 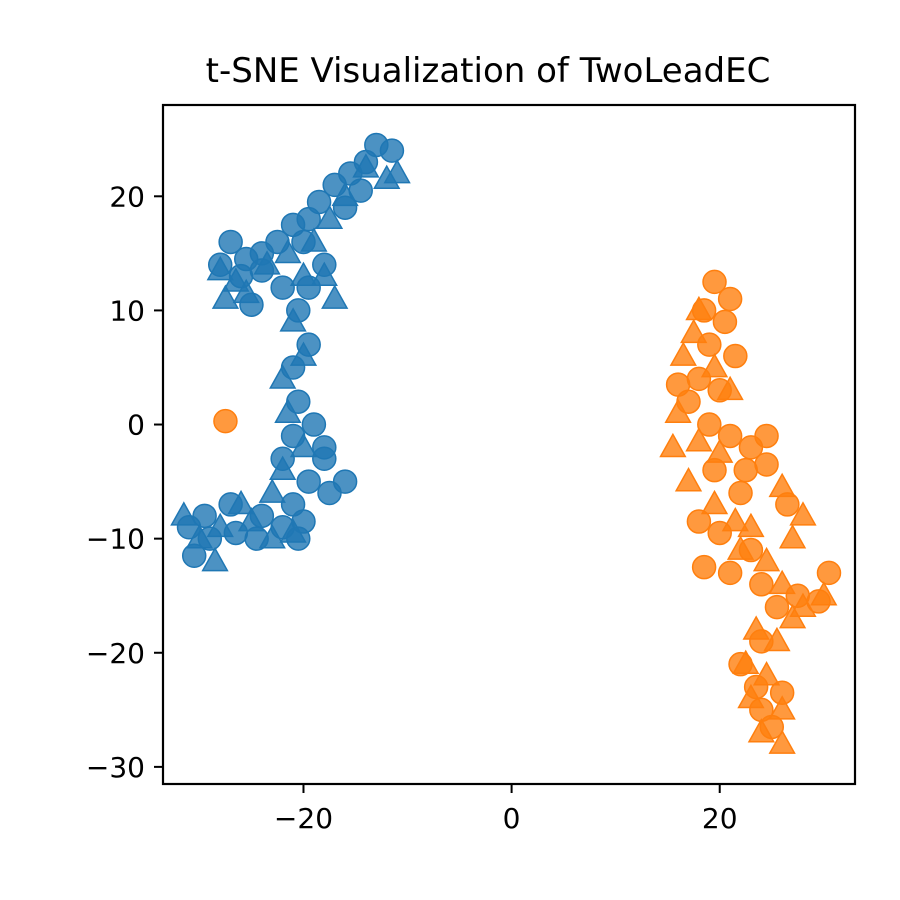 I want to click on y-tick-label: 20, so click(x=127, y=196).